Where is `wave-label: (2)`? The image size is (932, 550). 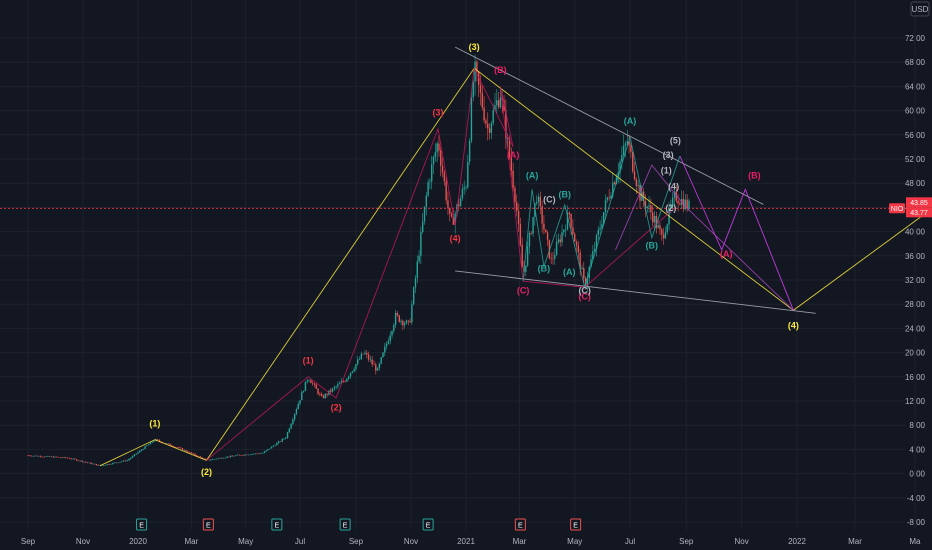
wave-label: (2) is located at coordinates (670, 208).